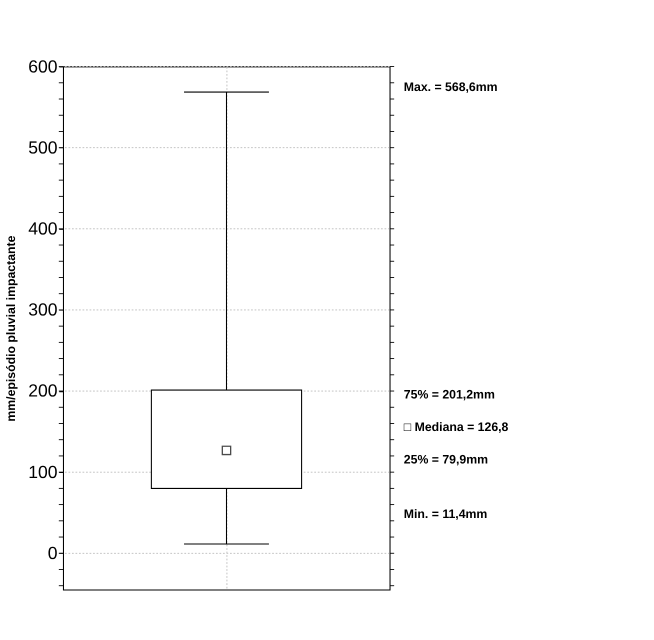  Describe the element at coordinates (53, 552) in the screenshot. I see `y-tick-label: 0` at that location.